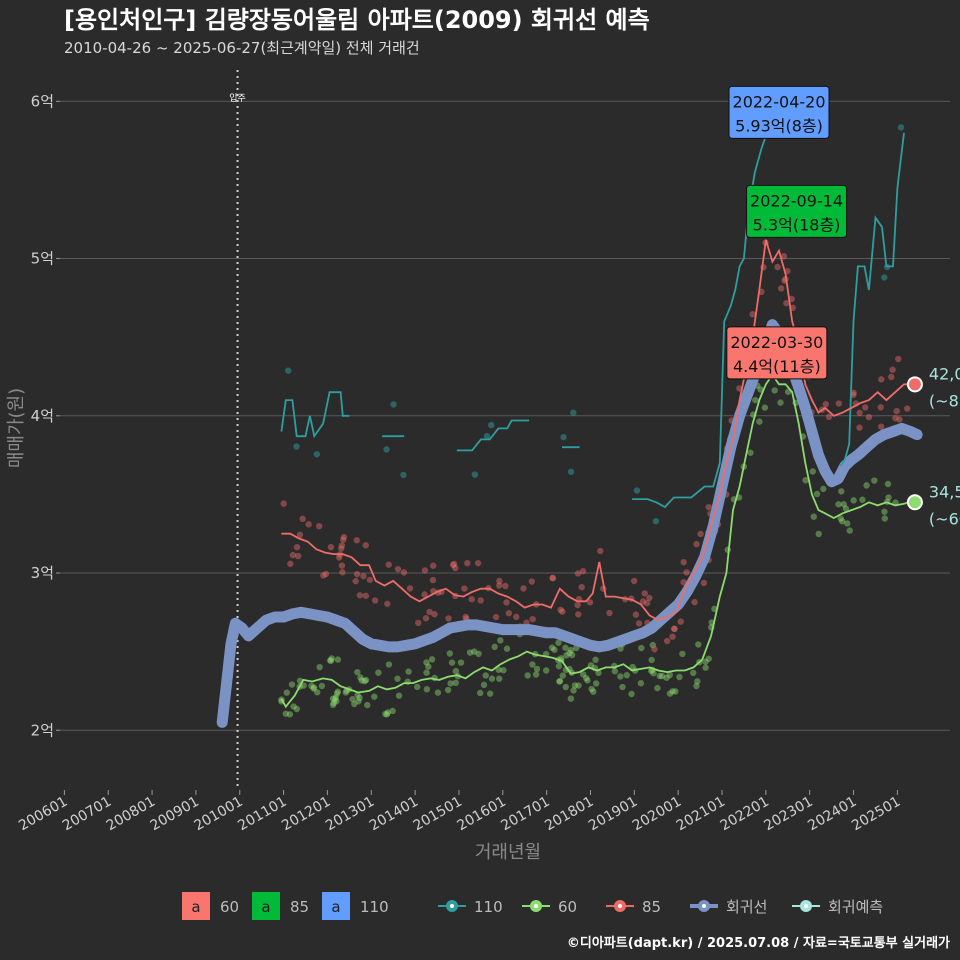 The image size is (960, 960). I want to click on x-tick-label: 201601, so click(482, 814).